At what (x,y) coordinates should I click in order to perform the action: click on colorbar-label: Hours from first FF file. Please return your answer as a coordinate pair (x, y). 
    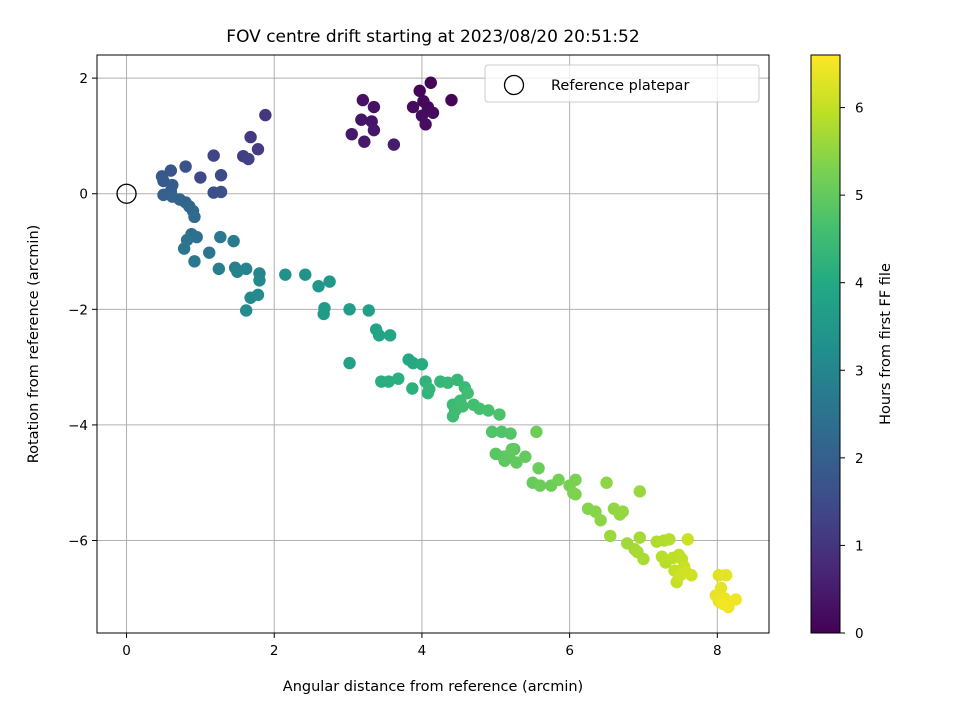
    Looking at the image, I should click on (886, 344).